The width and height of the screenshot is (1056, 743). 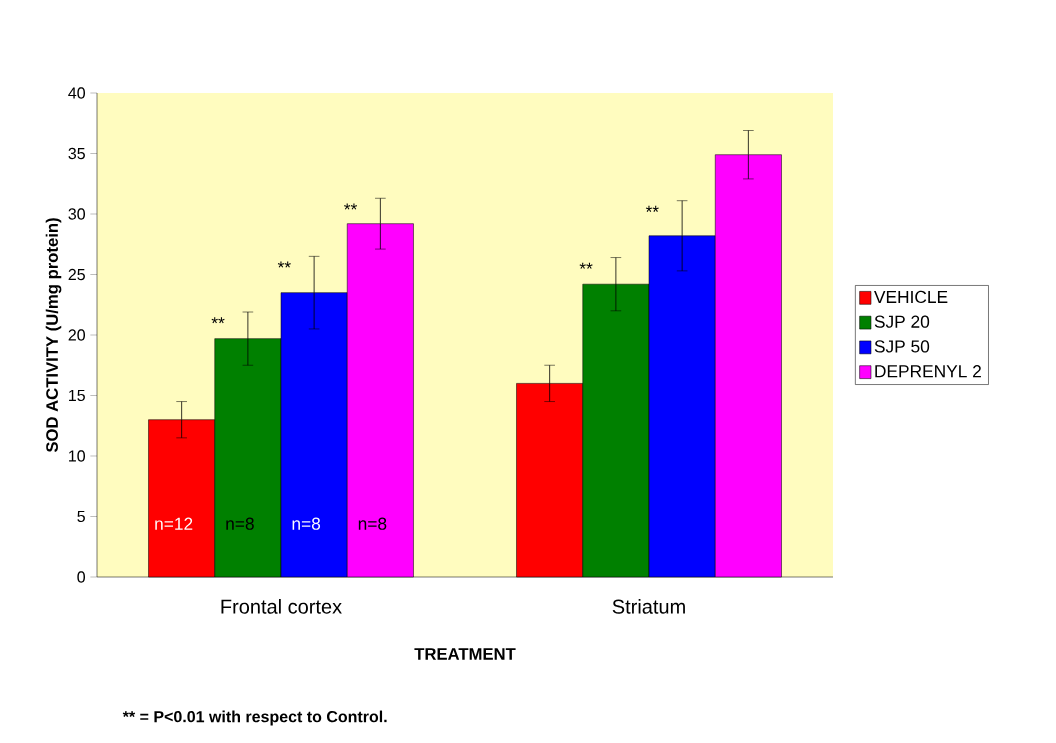 I want to click on y-tick-label: 5, so click(x=81, y=516).